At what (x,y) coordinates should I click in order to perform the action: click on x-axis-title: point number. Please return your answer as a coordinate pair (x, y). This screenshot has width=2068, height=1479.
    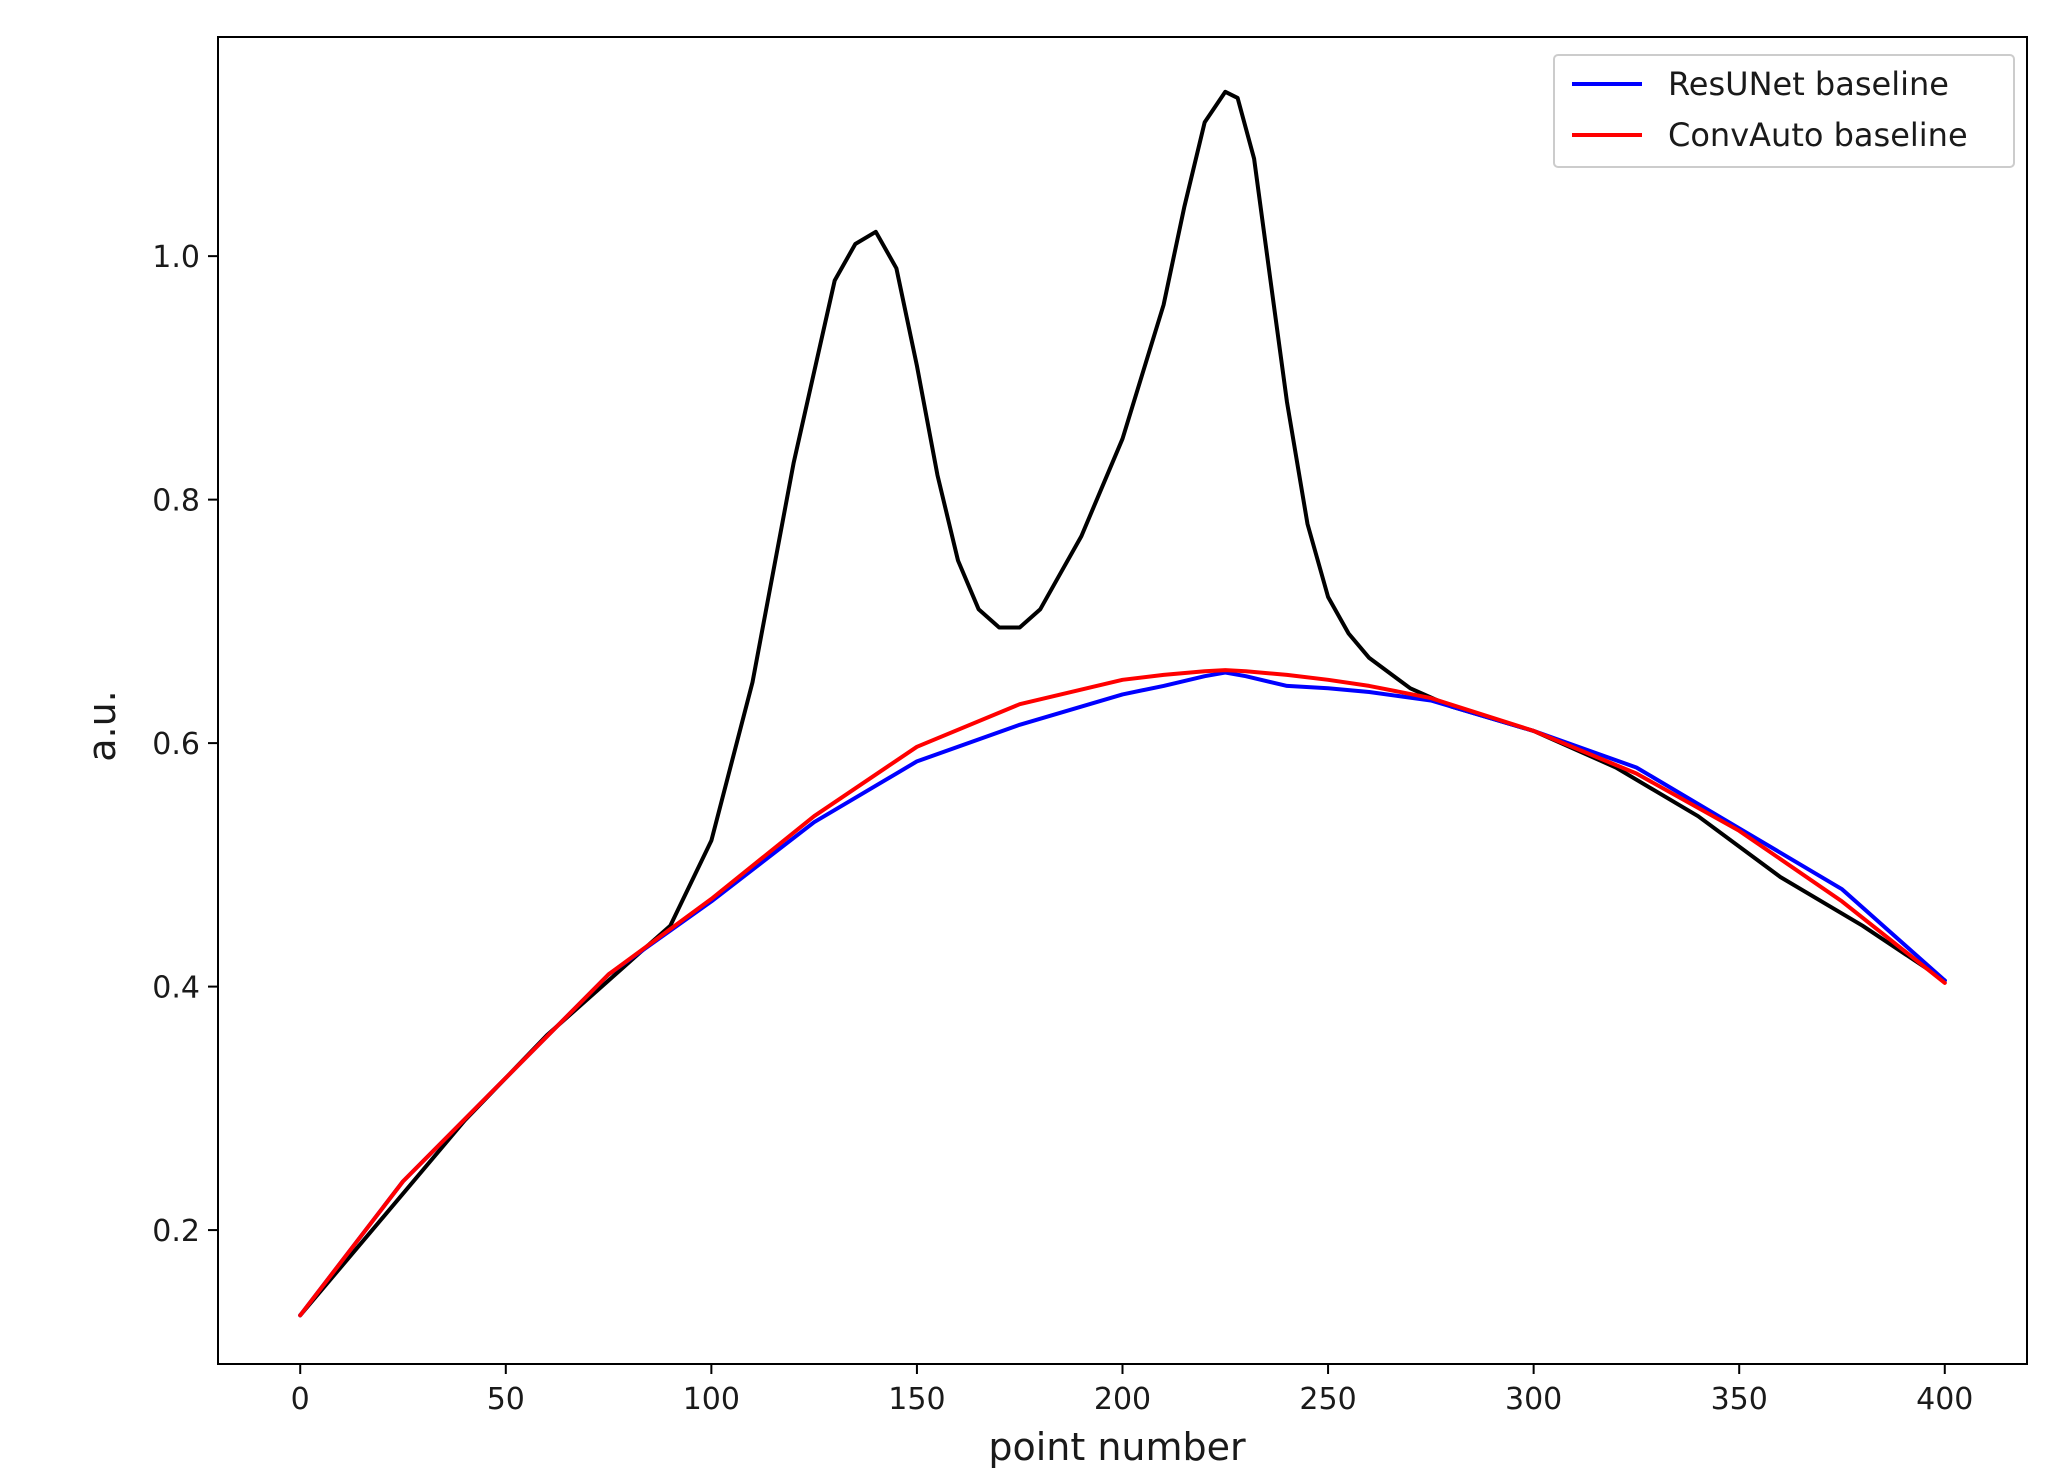
    Looking at the image, I should click on (1117, 1447).